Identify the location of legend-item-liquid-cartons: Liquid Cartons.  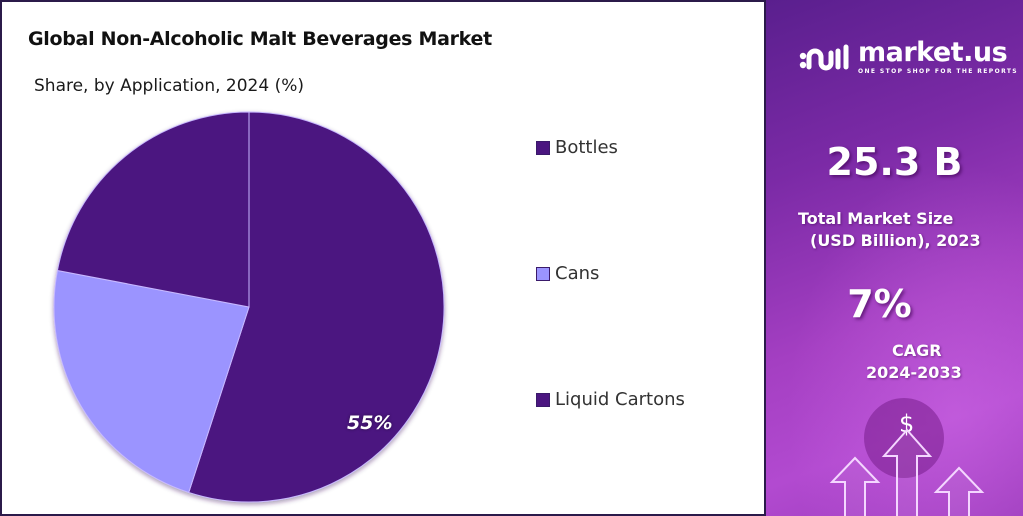
(610, 399).